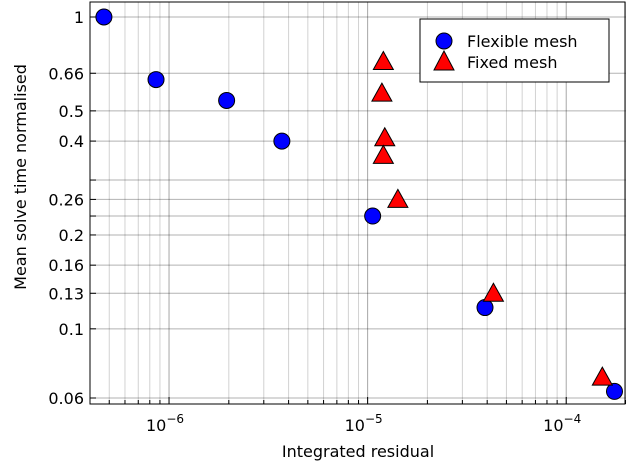 This screenshot has width=626, height=464. I want to click on legend-box, so click(514, 50).